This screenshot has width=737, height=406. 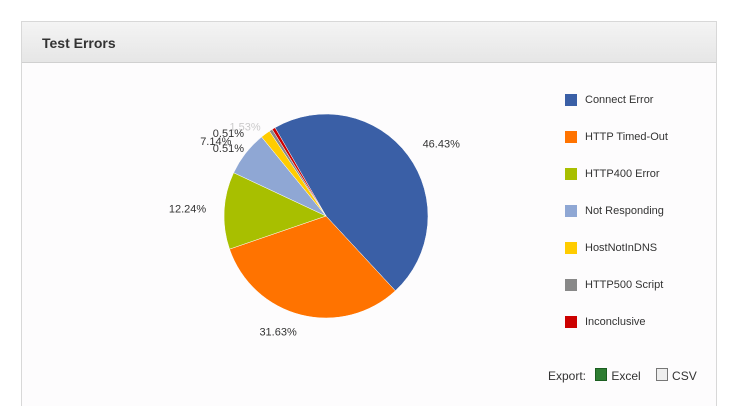 I want to click on export-bar: Export: Excel CSV, so click(x=628, y=375).